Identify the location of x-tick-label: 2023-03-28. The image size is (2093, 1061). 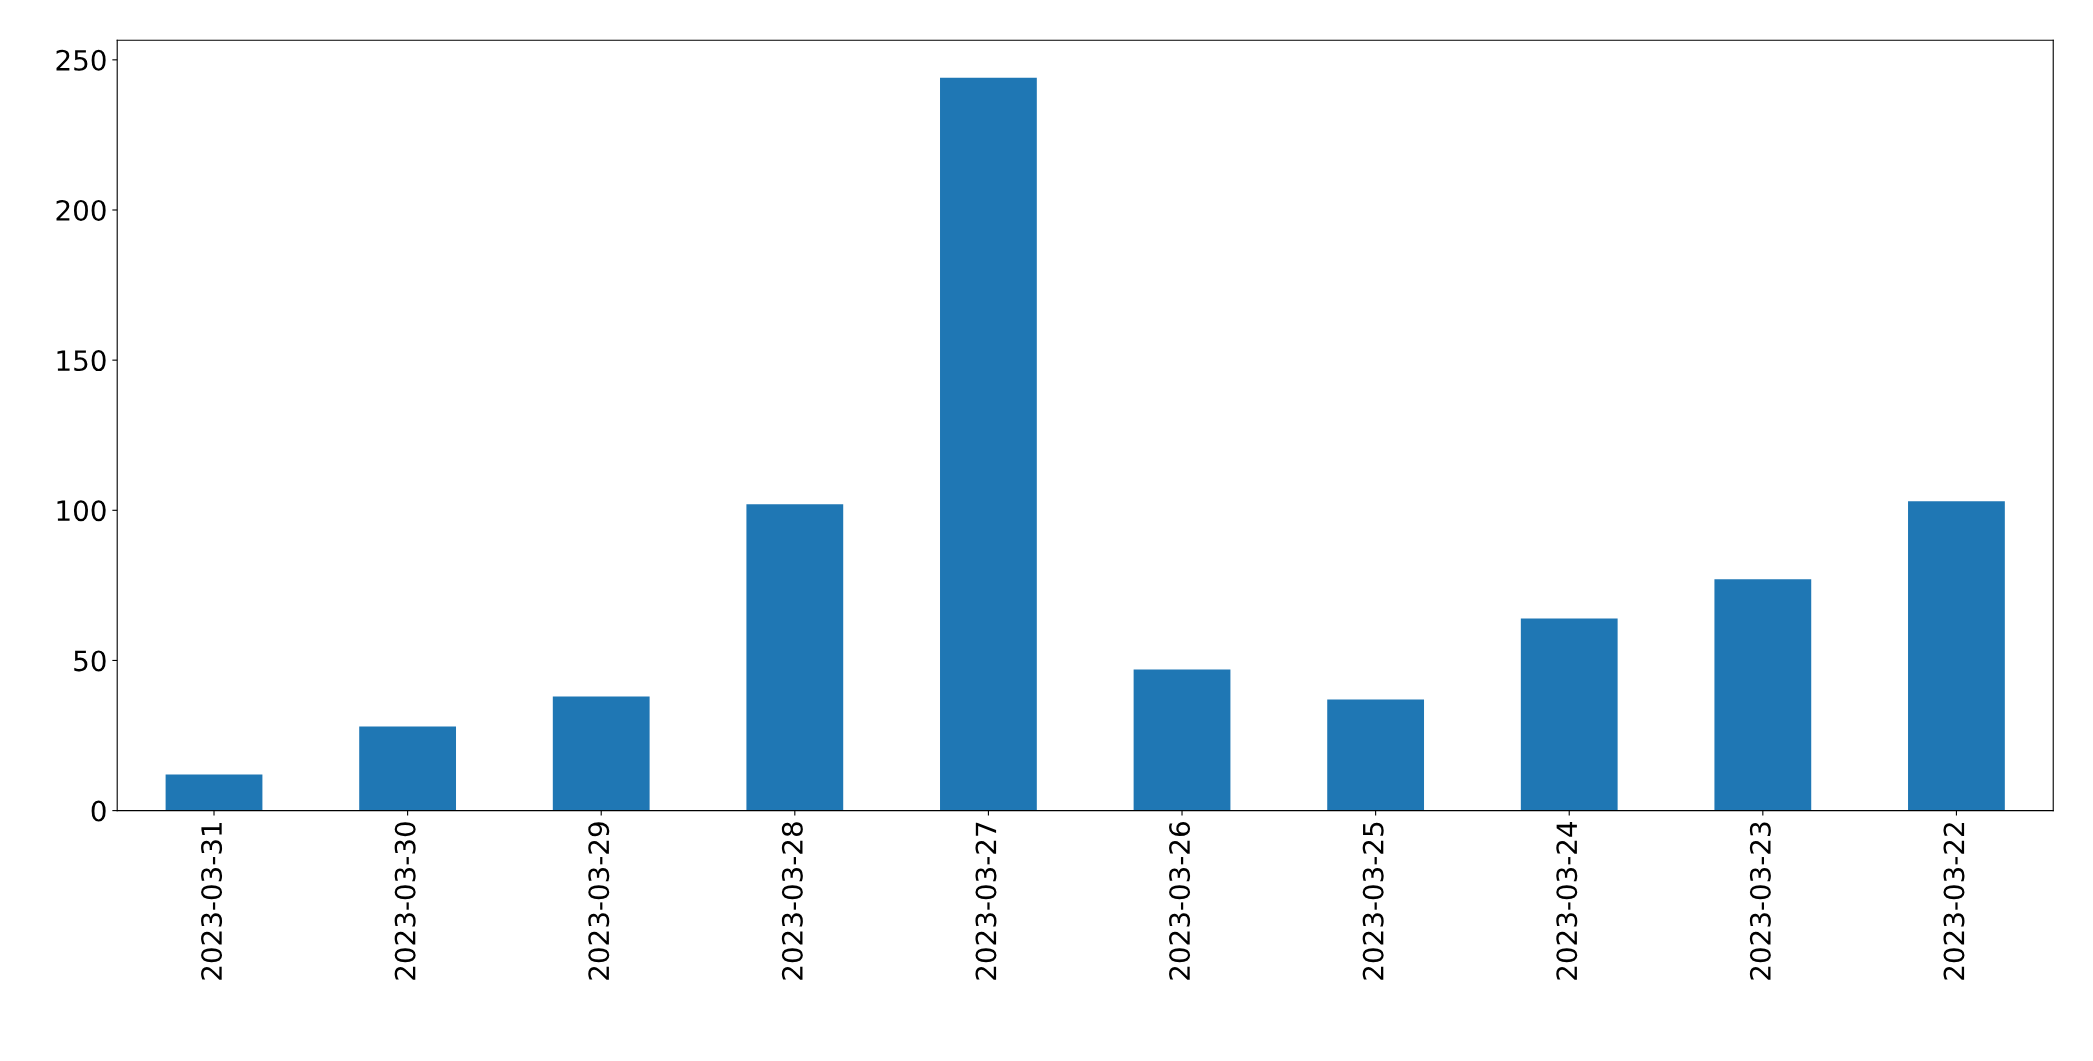
(792, 901).